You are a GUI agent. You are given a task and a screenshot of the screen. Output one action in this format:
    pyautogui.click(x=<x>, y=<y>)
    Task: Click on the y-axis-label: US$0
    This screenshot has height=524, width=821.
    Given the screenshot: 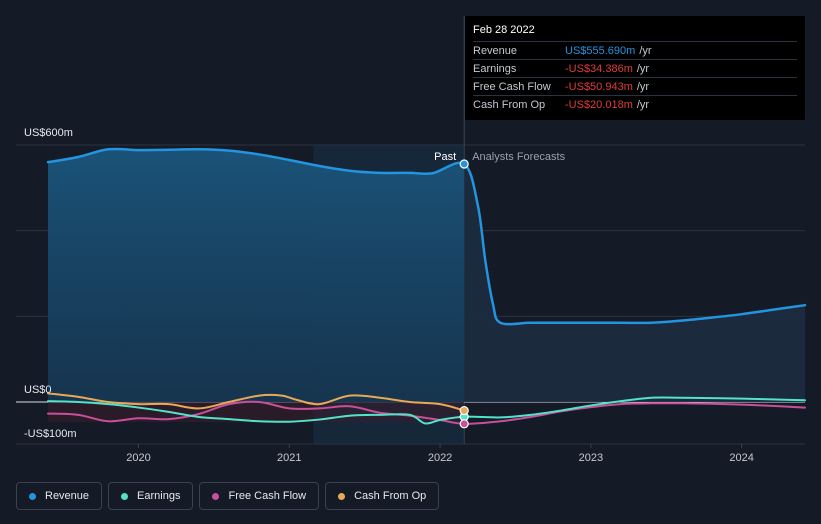 What is the action you would take?
    pyautogui.click(x=38, y=390)
    